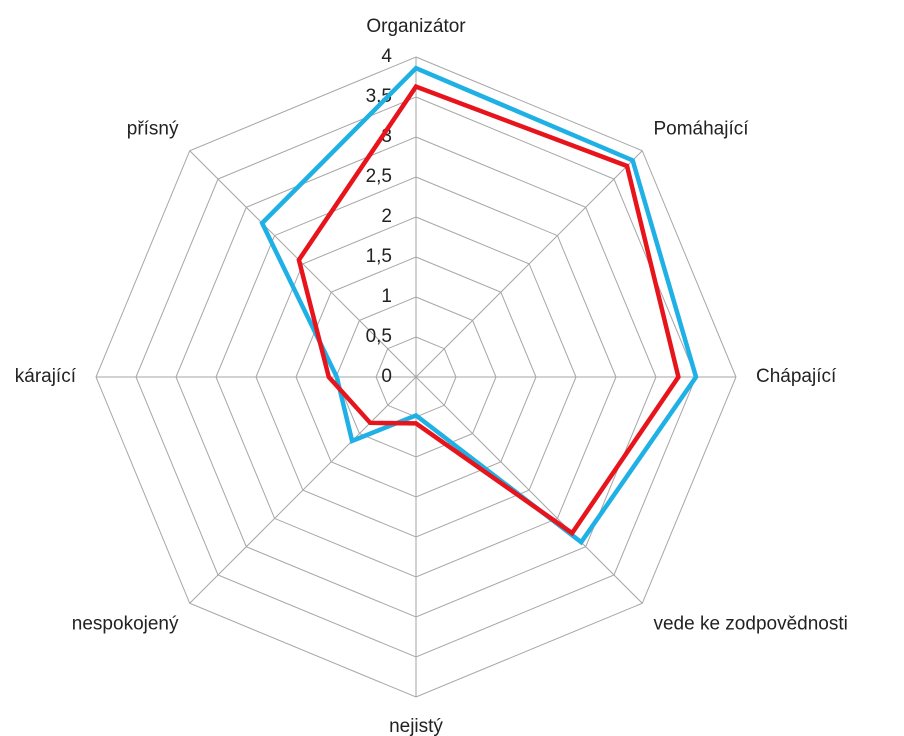  Describe the element at coordinates (386, 136) in the screenshot. I see `tick-label: 3` at that location.